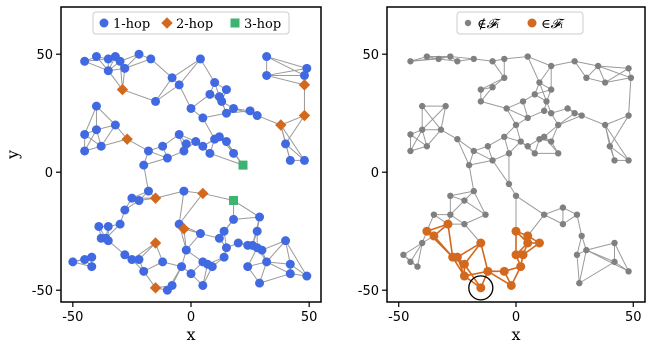 Image resolution: width=649 pixels, height=348 pixels. Describe the element at coordinates (44, 55) in the screenshot. I see `y-tick-label: 50` at that location.